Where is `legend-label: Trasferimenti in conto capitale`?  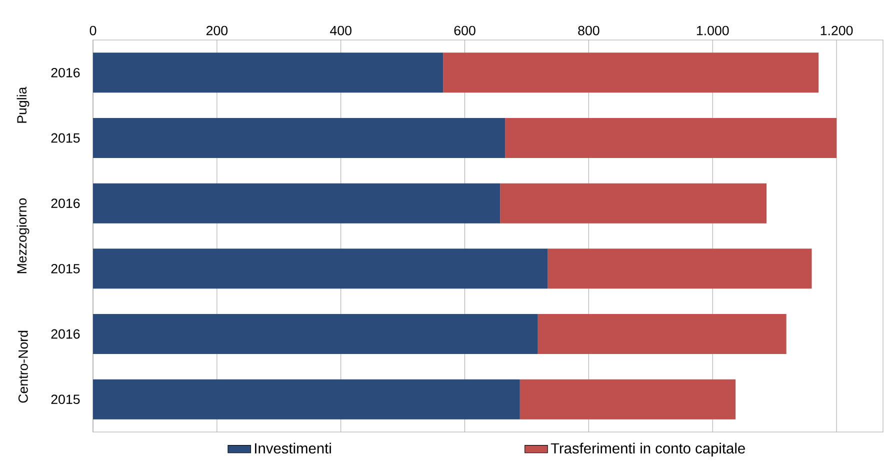
legend-label: Trasferimenti in conto capitale is located at coordinates (647, 449).